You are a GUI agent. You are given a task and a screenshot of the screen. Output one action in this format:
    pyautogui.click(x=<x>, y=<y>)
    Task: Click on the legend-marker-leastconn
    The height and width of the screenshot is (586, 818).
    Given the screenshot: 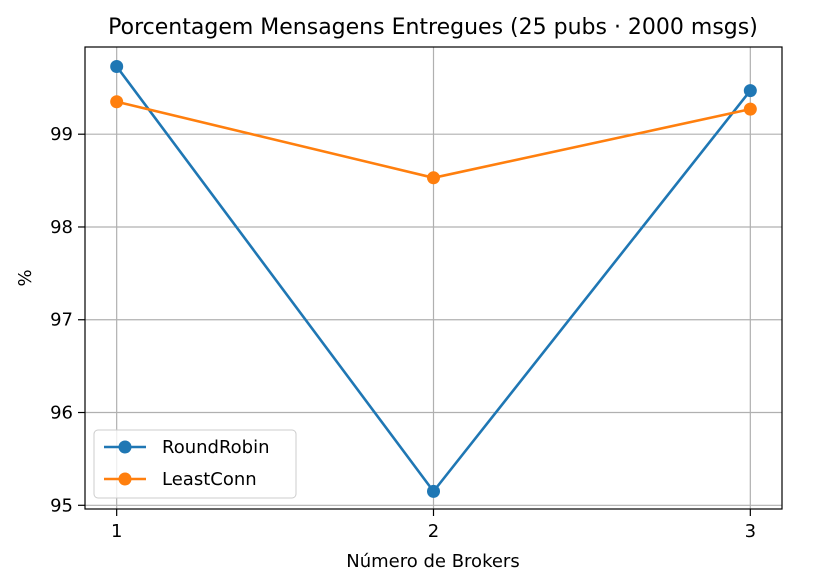 What is the action you would take?
    pyautogui.click(x=125, y=479)
    